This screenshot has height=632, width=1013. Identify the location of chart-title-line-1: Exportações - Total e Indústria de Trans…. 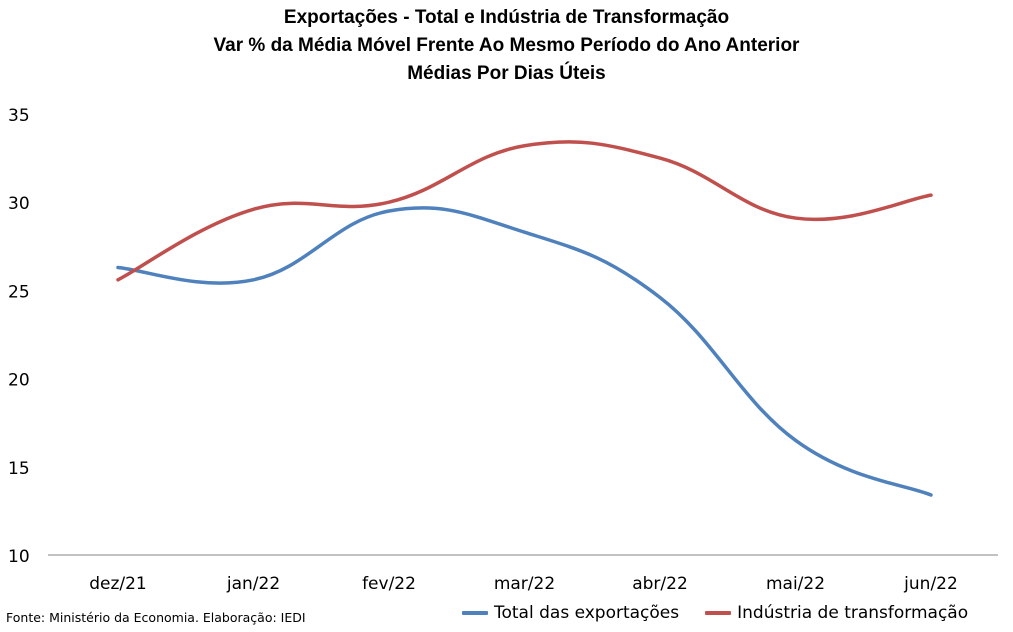
(506, 17).